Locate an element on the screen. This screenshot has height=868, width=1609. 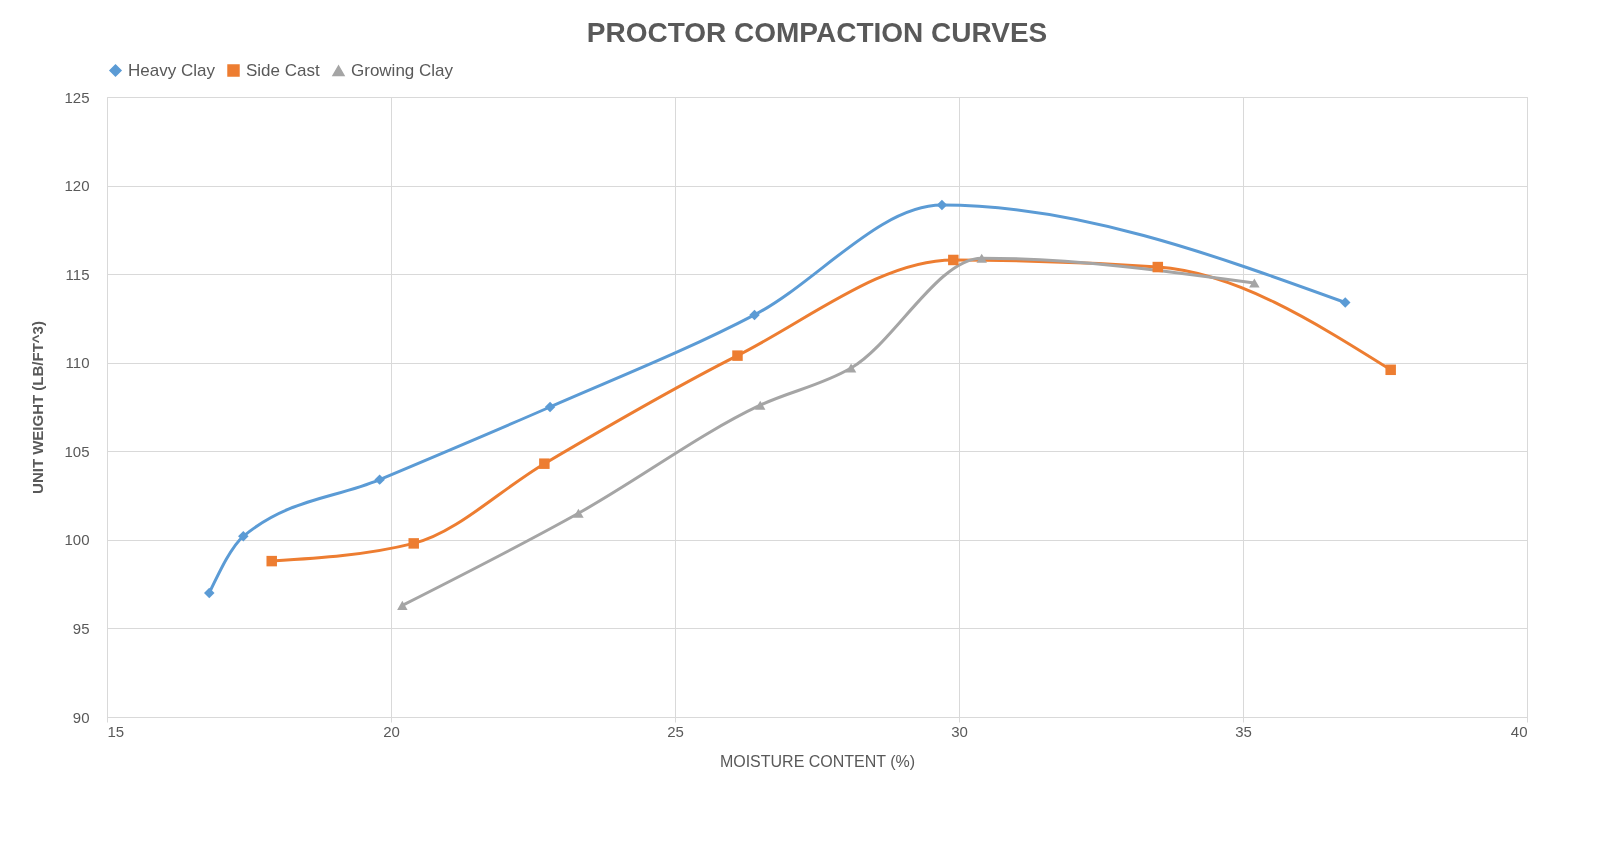
y-tick-label: 105 is located at coordinates (77, 451).